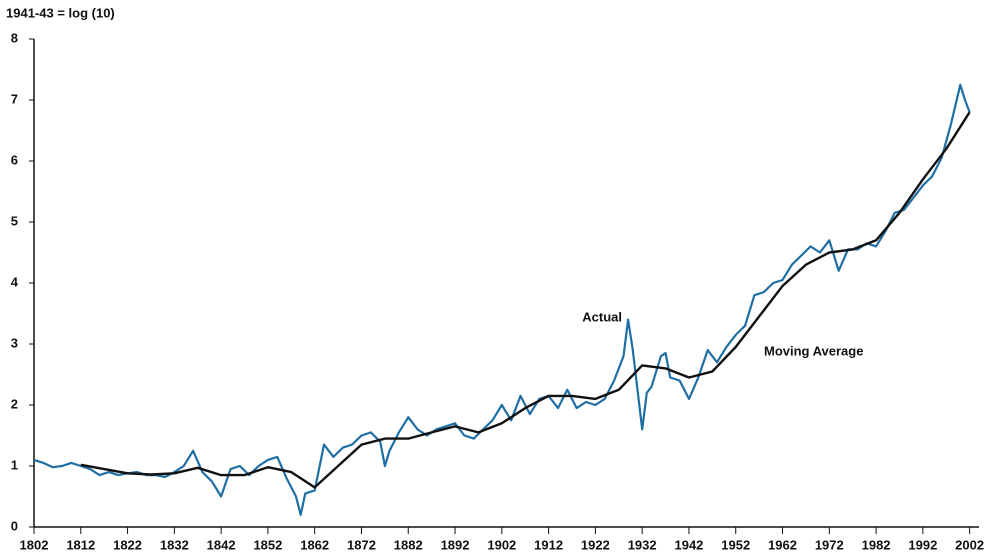 Image resolution: width=996 pixels, height=558 pixels. I want to click on x-tick-label: 1992, so click(922, 544).